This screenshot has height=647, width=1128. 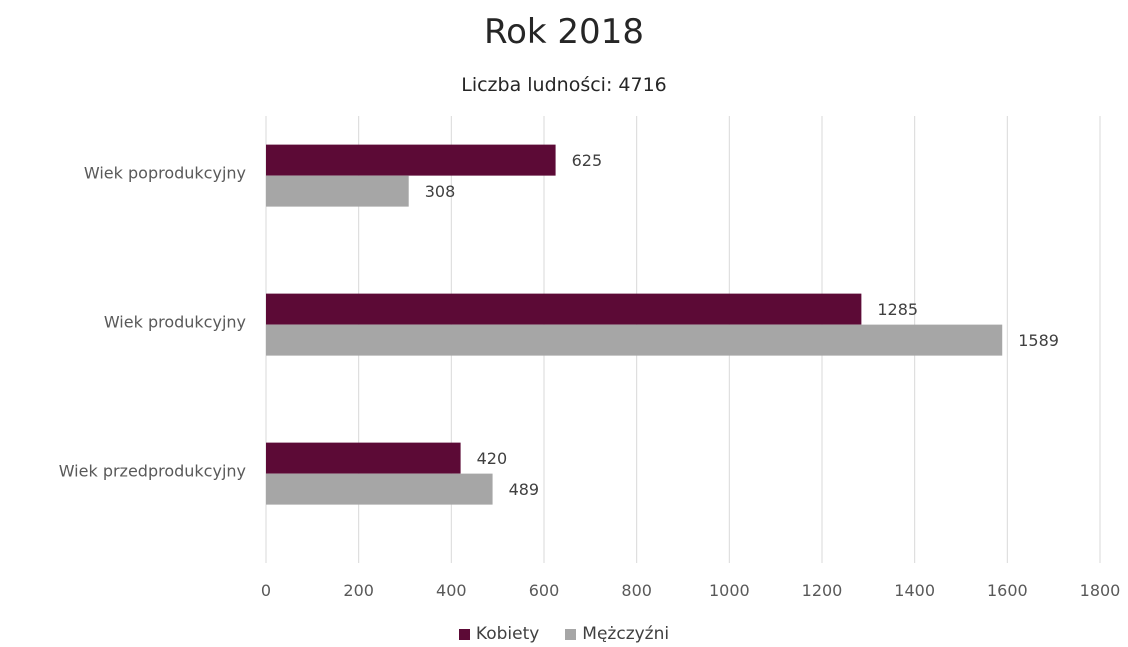 What do you see at coordinates (1100, 590) in the screenshot?
I see `x-tick-label-1800: 1800` at bounding box center [1100, 590].